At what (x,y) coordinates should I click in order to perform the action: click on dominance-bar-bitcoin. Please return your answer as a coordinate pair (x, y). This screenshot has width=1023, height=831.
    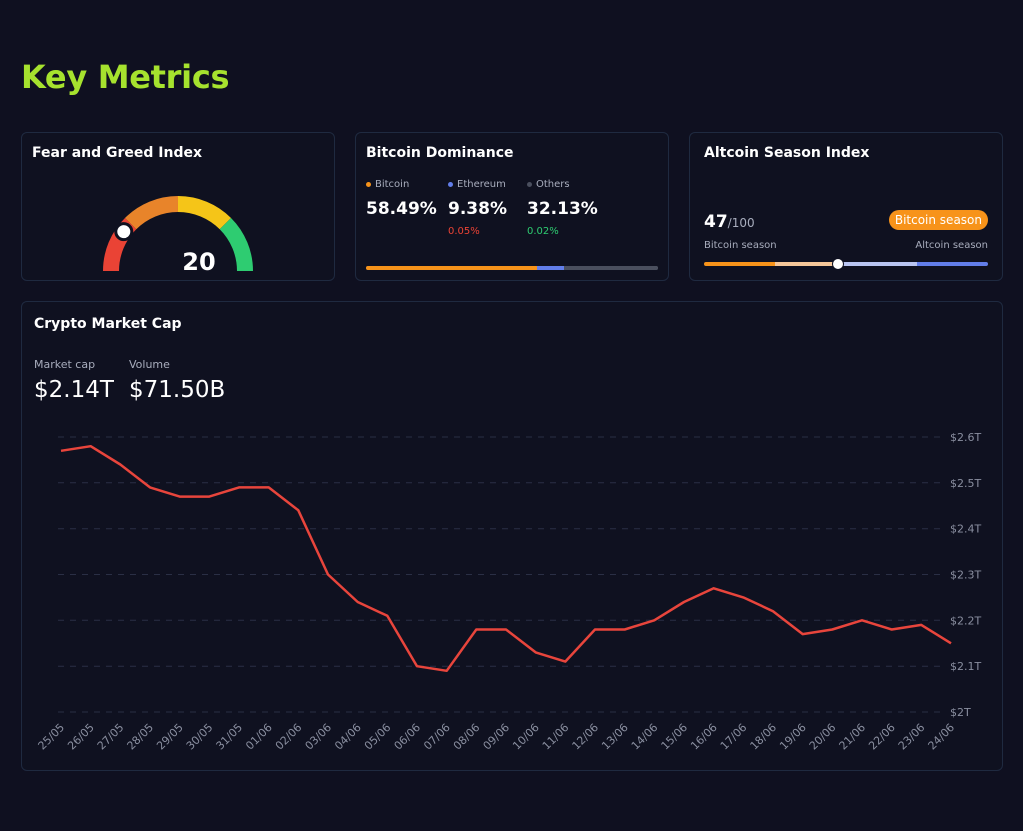
    Looking at the image, I should click on (451, 268).